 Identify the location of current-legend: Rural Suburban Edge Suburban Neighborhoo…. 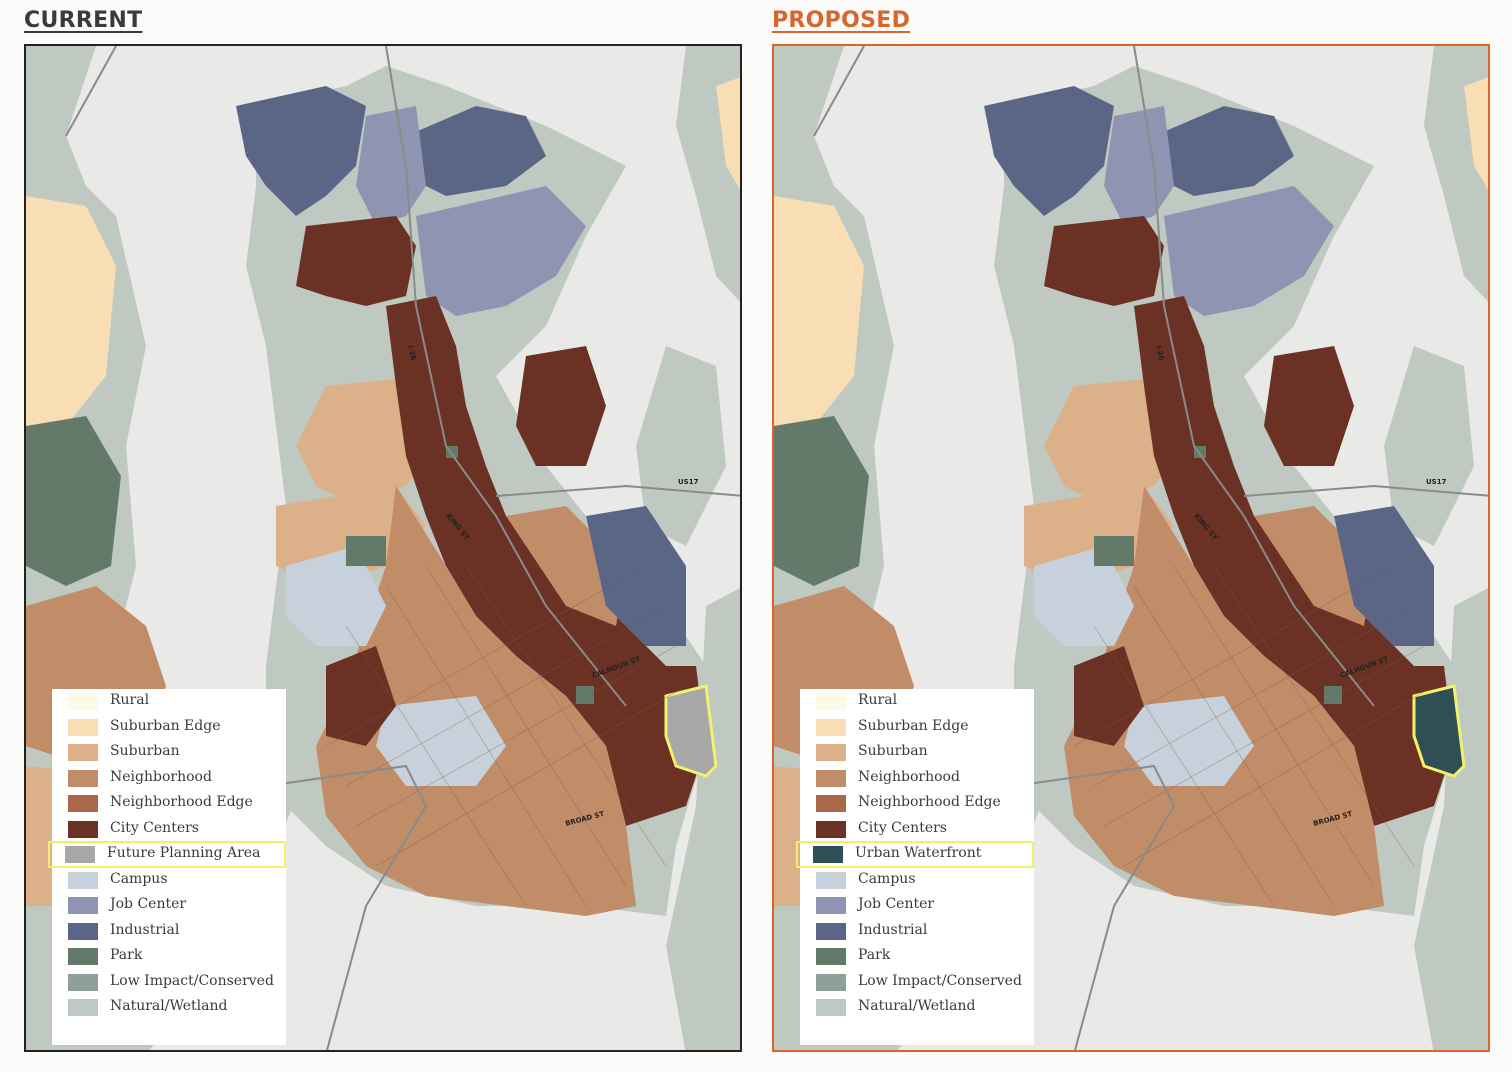
(167, 867).